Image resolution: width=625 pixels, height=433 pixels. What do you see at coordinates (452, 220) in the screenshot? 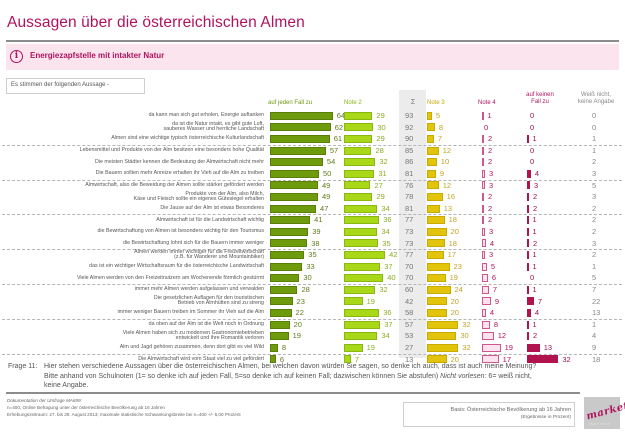
I see `value-label-note3: 18` at bounding box center [452, 220].